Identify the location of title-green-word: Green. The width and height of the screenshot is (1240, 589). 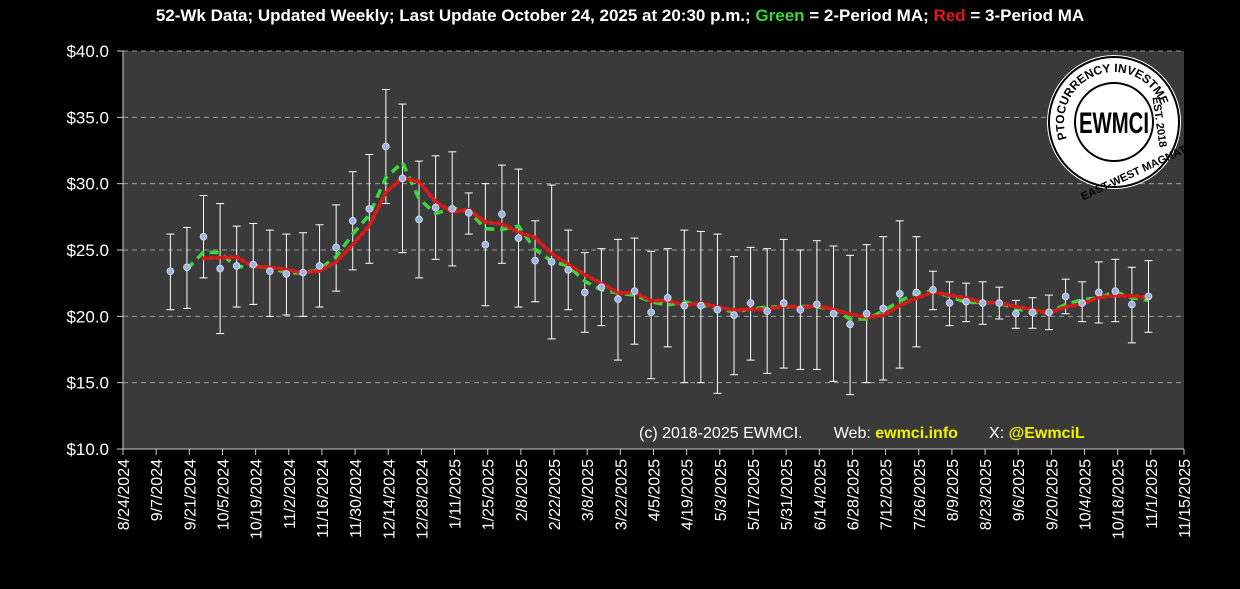
(780, 15).